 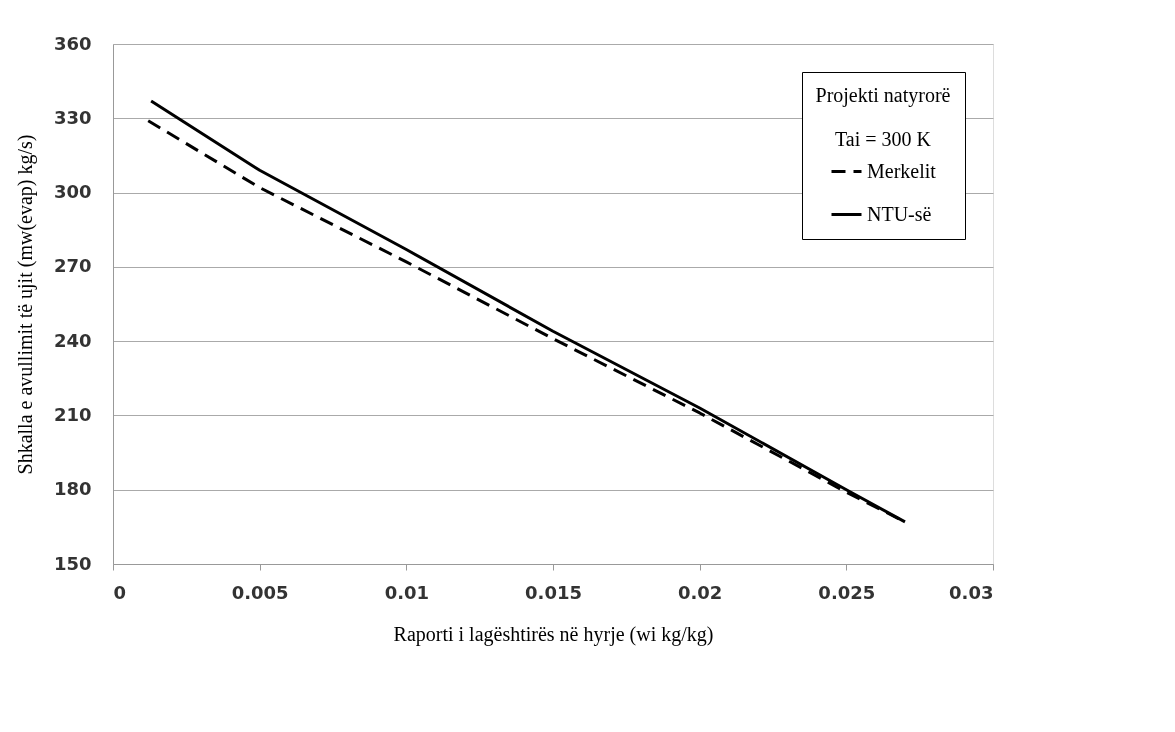 I want to click on y-tick-label: 270, so click(x=72, y=266).